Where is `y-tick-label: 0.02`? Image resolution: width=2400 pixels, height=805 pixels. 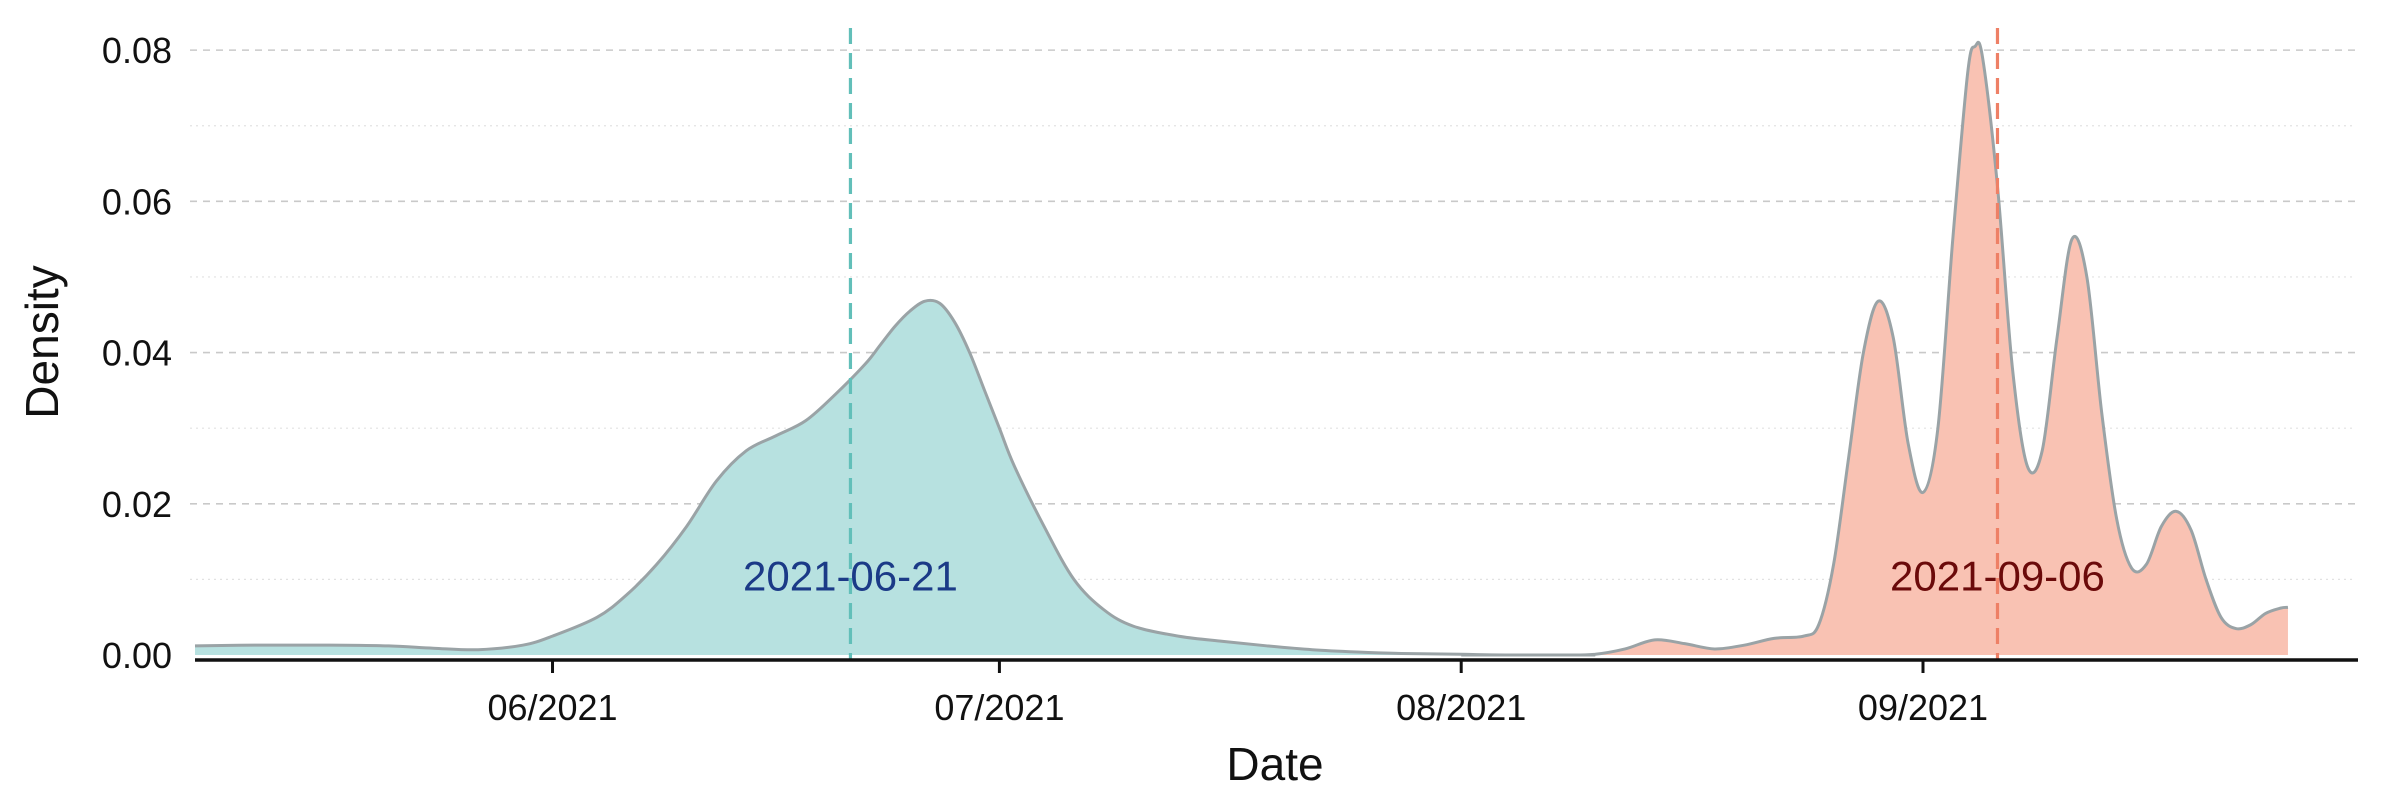
y-tick-label: 0.02 is located at coordinates (137, 504).